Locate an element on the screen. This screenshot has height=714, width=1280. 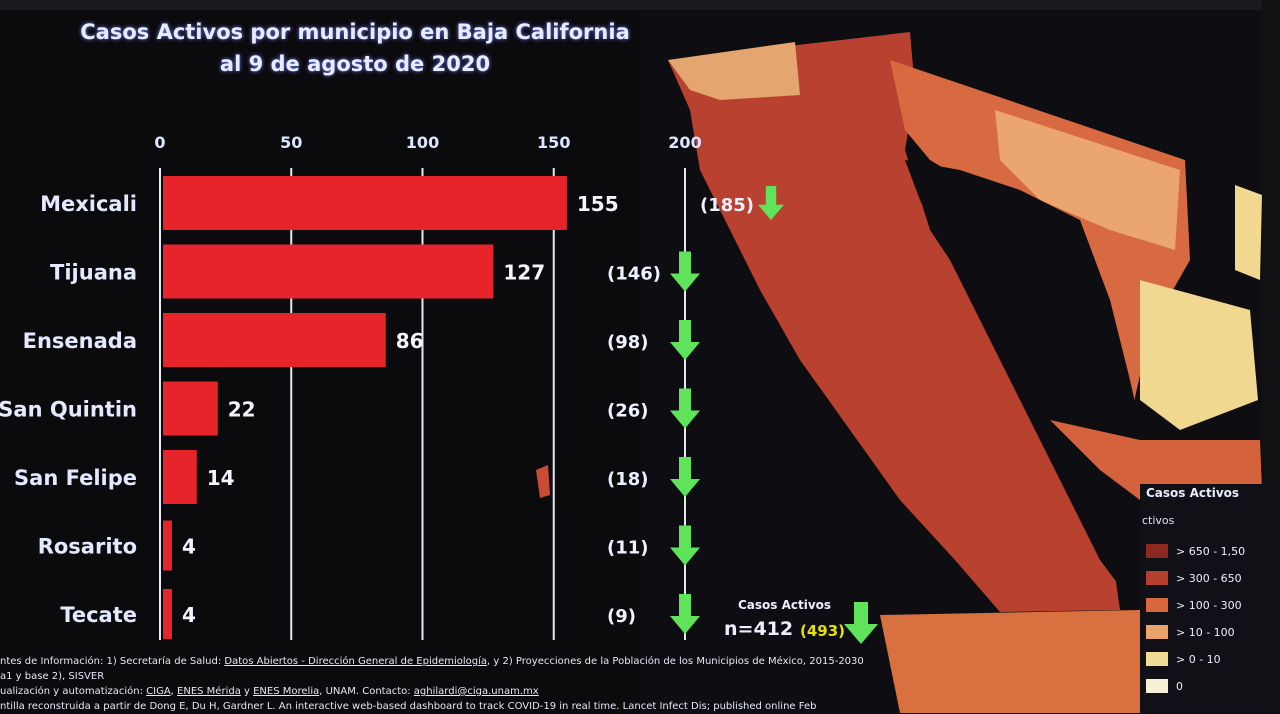
map-region-northwest is located at coordinates (734, 71).